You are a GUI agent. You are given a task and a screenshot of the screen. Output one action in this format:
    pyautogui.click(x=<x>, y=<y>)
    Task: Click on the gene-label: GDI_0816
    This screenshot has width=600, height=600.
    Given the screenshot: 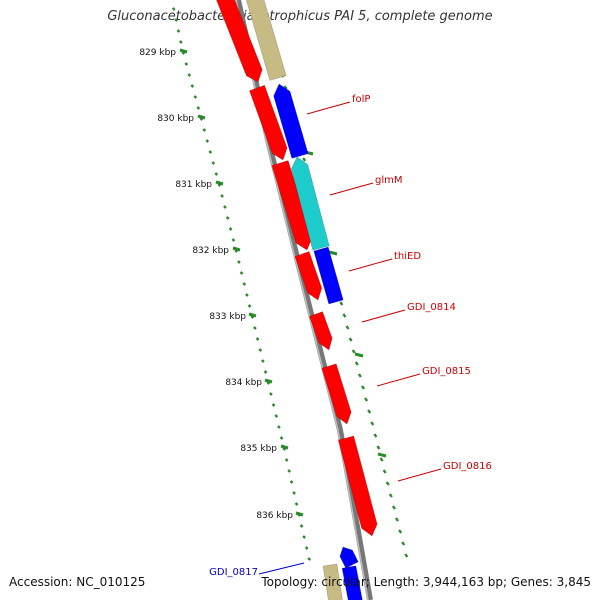 What is the action you would take?
    pyautogui.click(x=467, y=466)
    